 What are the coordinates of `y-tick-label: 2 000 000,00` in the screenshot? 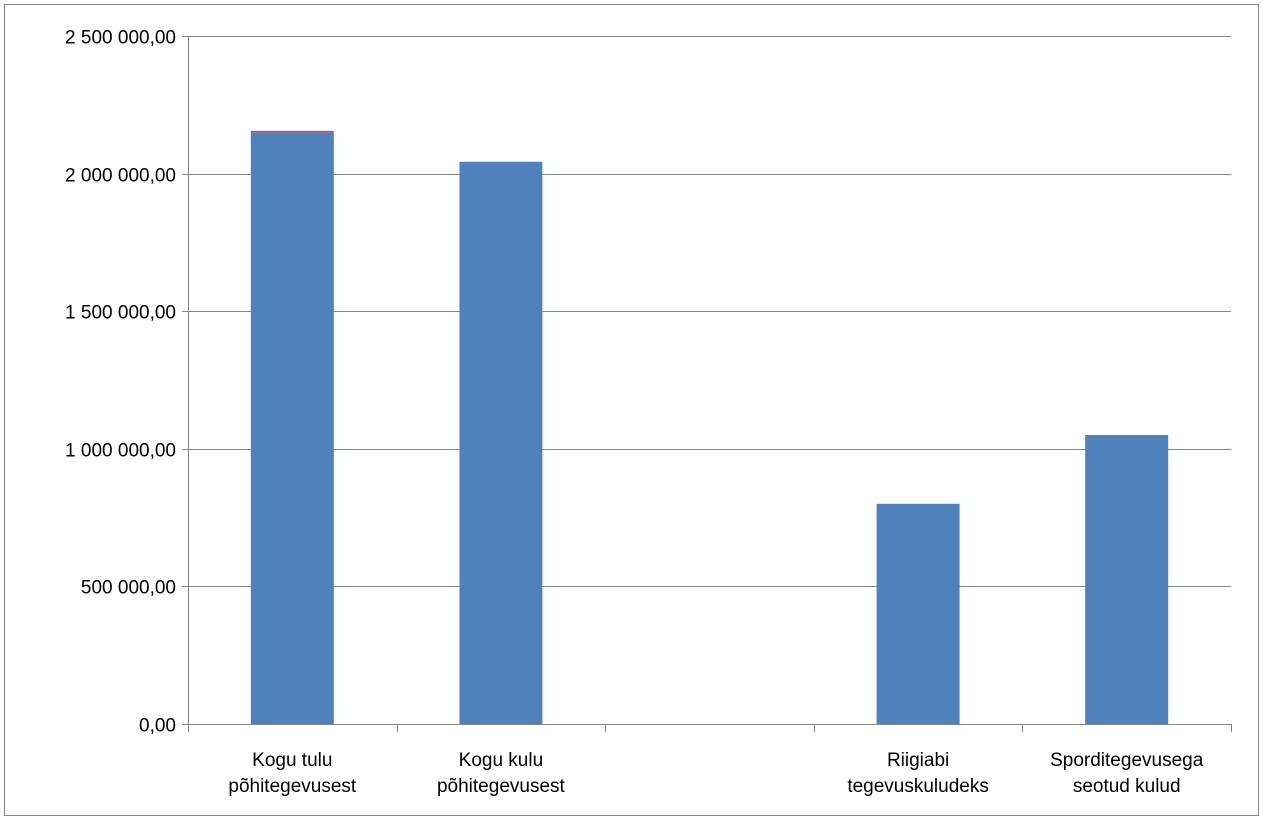 It's located at (120, 176).